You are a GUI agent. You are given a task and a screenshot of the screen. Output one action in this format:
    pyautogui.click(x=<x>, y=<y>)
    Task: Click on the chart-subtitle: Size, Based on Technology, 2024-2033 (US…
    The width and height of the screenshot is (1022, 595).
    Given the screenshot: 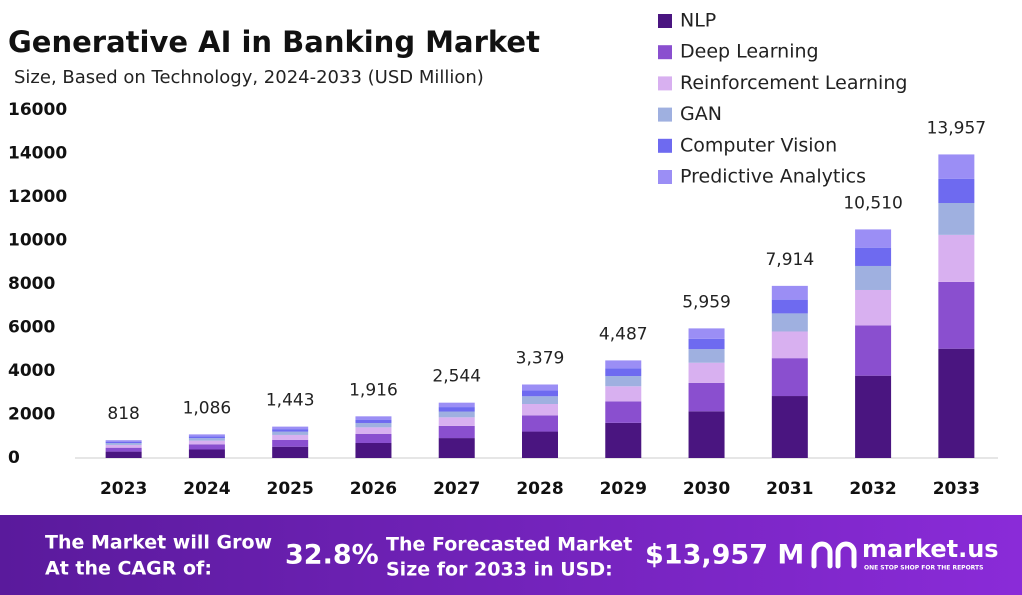 What is the action you would take?
    pyautogui.click(x=249, y=77)
    